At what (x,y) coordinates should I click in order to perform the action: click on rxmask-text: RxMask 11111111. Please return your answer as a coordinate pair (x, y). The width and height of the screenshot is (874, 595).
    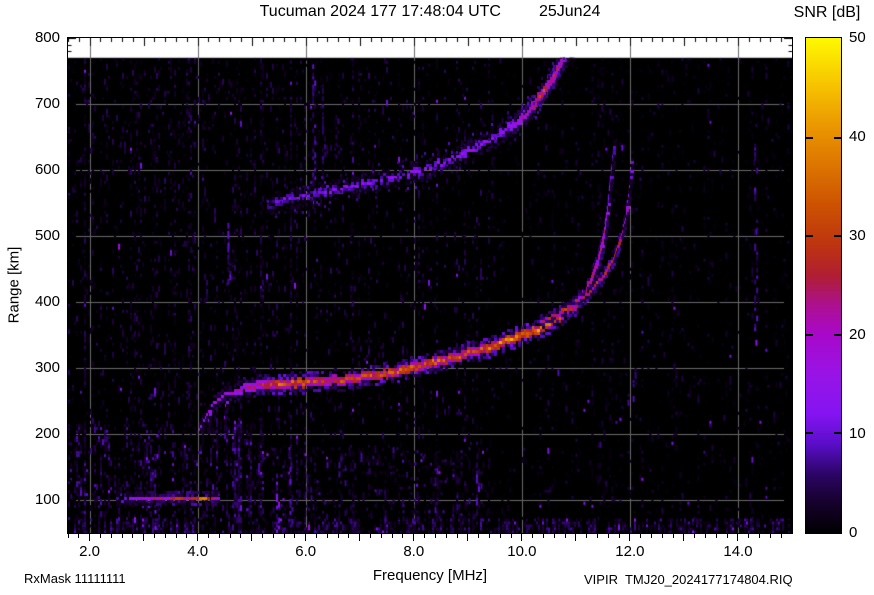
    Looking at the image, I should click on (75, 578).